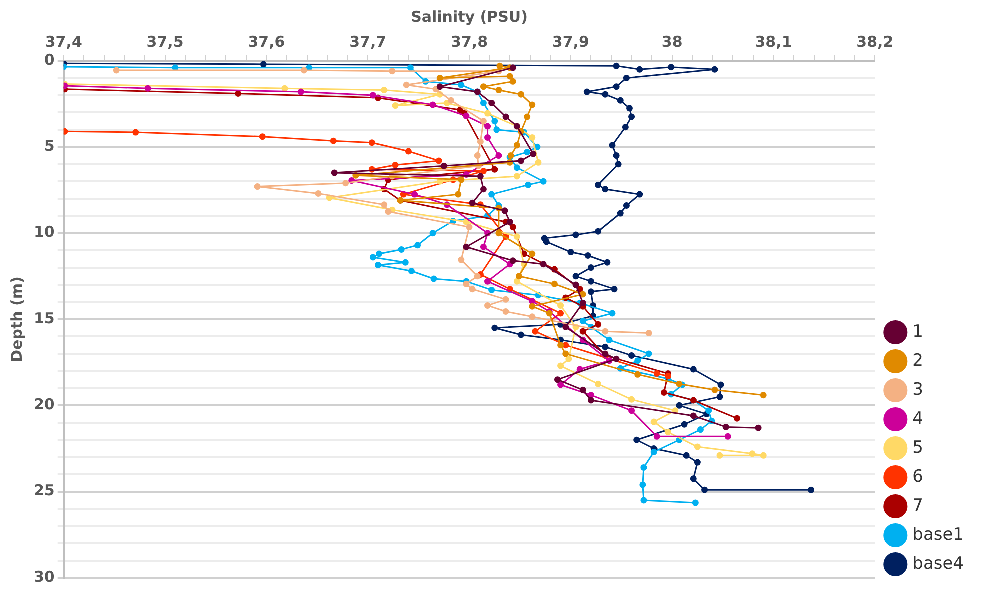 Image resolution: width=984 pixels, height=590 pixels. Describe the element at coordinates (938, 564) in the screenshot. I see `legend-label: base4` at that location.